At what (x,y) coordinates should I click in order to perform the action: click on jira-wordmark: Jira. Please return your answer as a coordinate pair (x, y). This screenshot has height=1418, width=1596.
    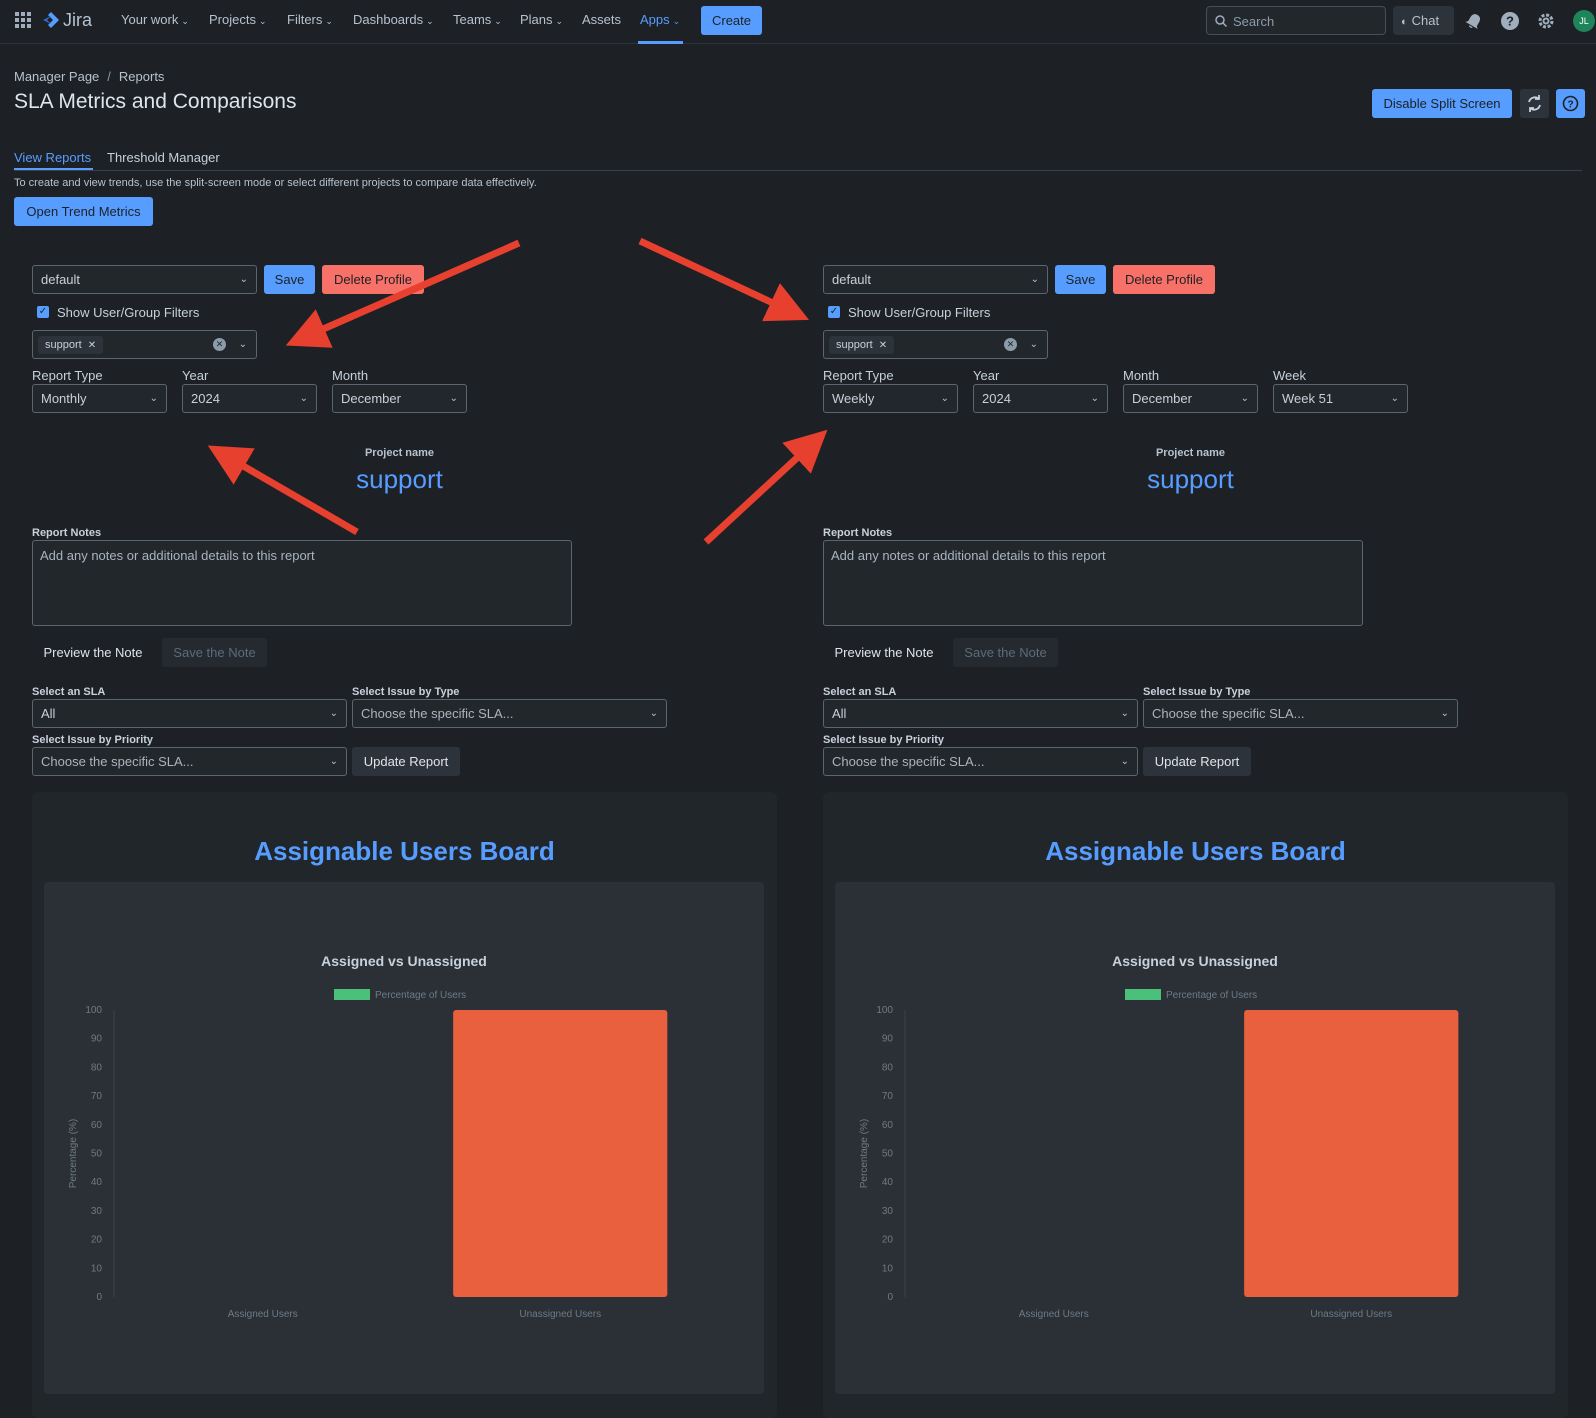
    Looking at the image, I should click on (78, 20).